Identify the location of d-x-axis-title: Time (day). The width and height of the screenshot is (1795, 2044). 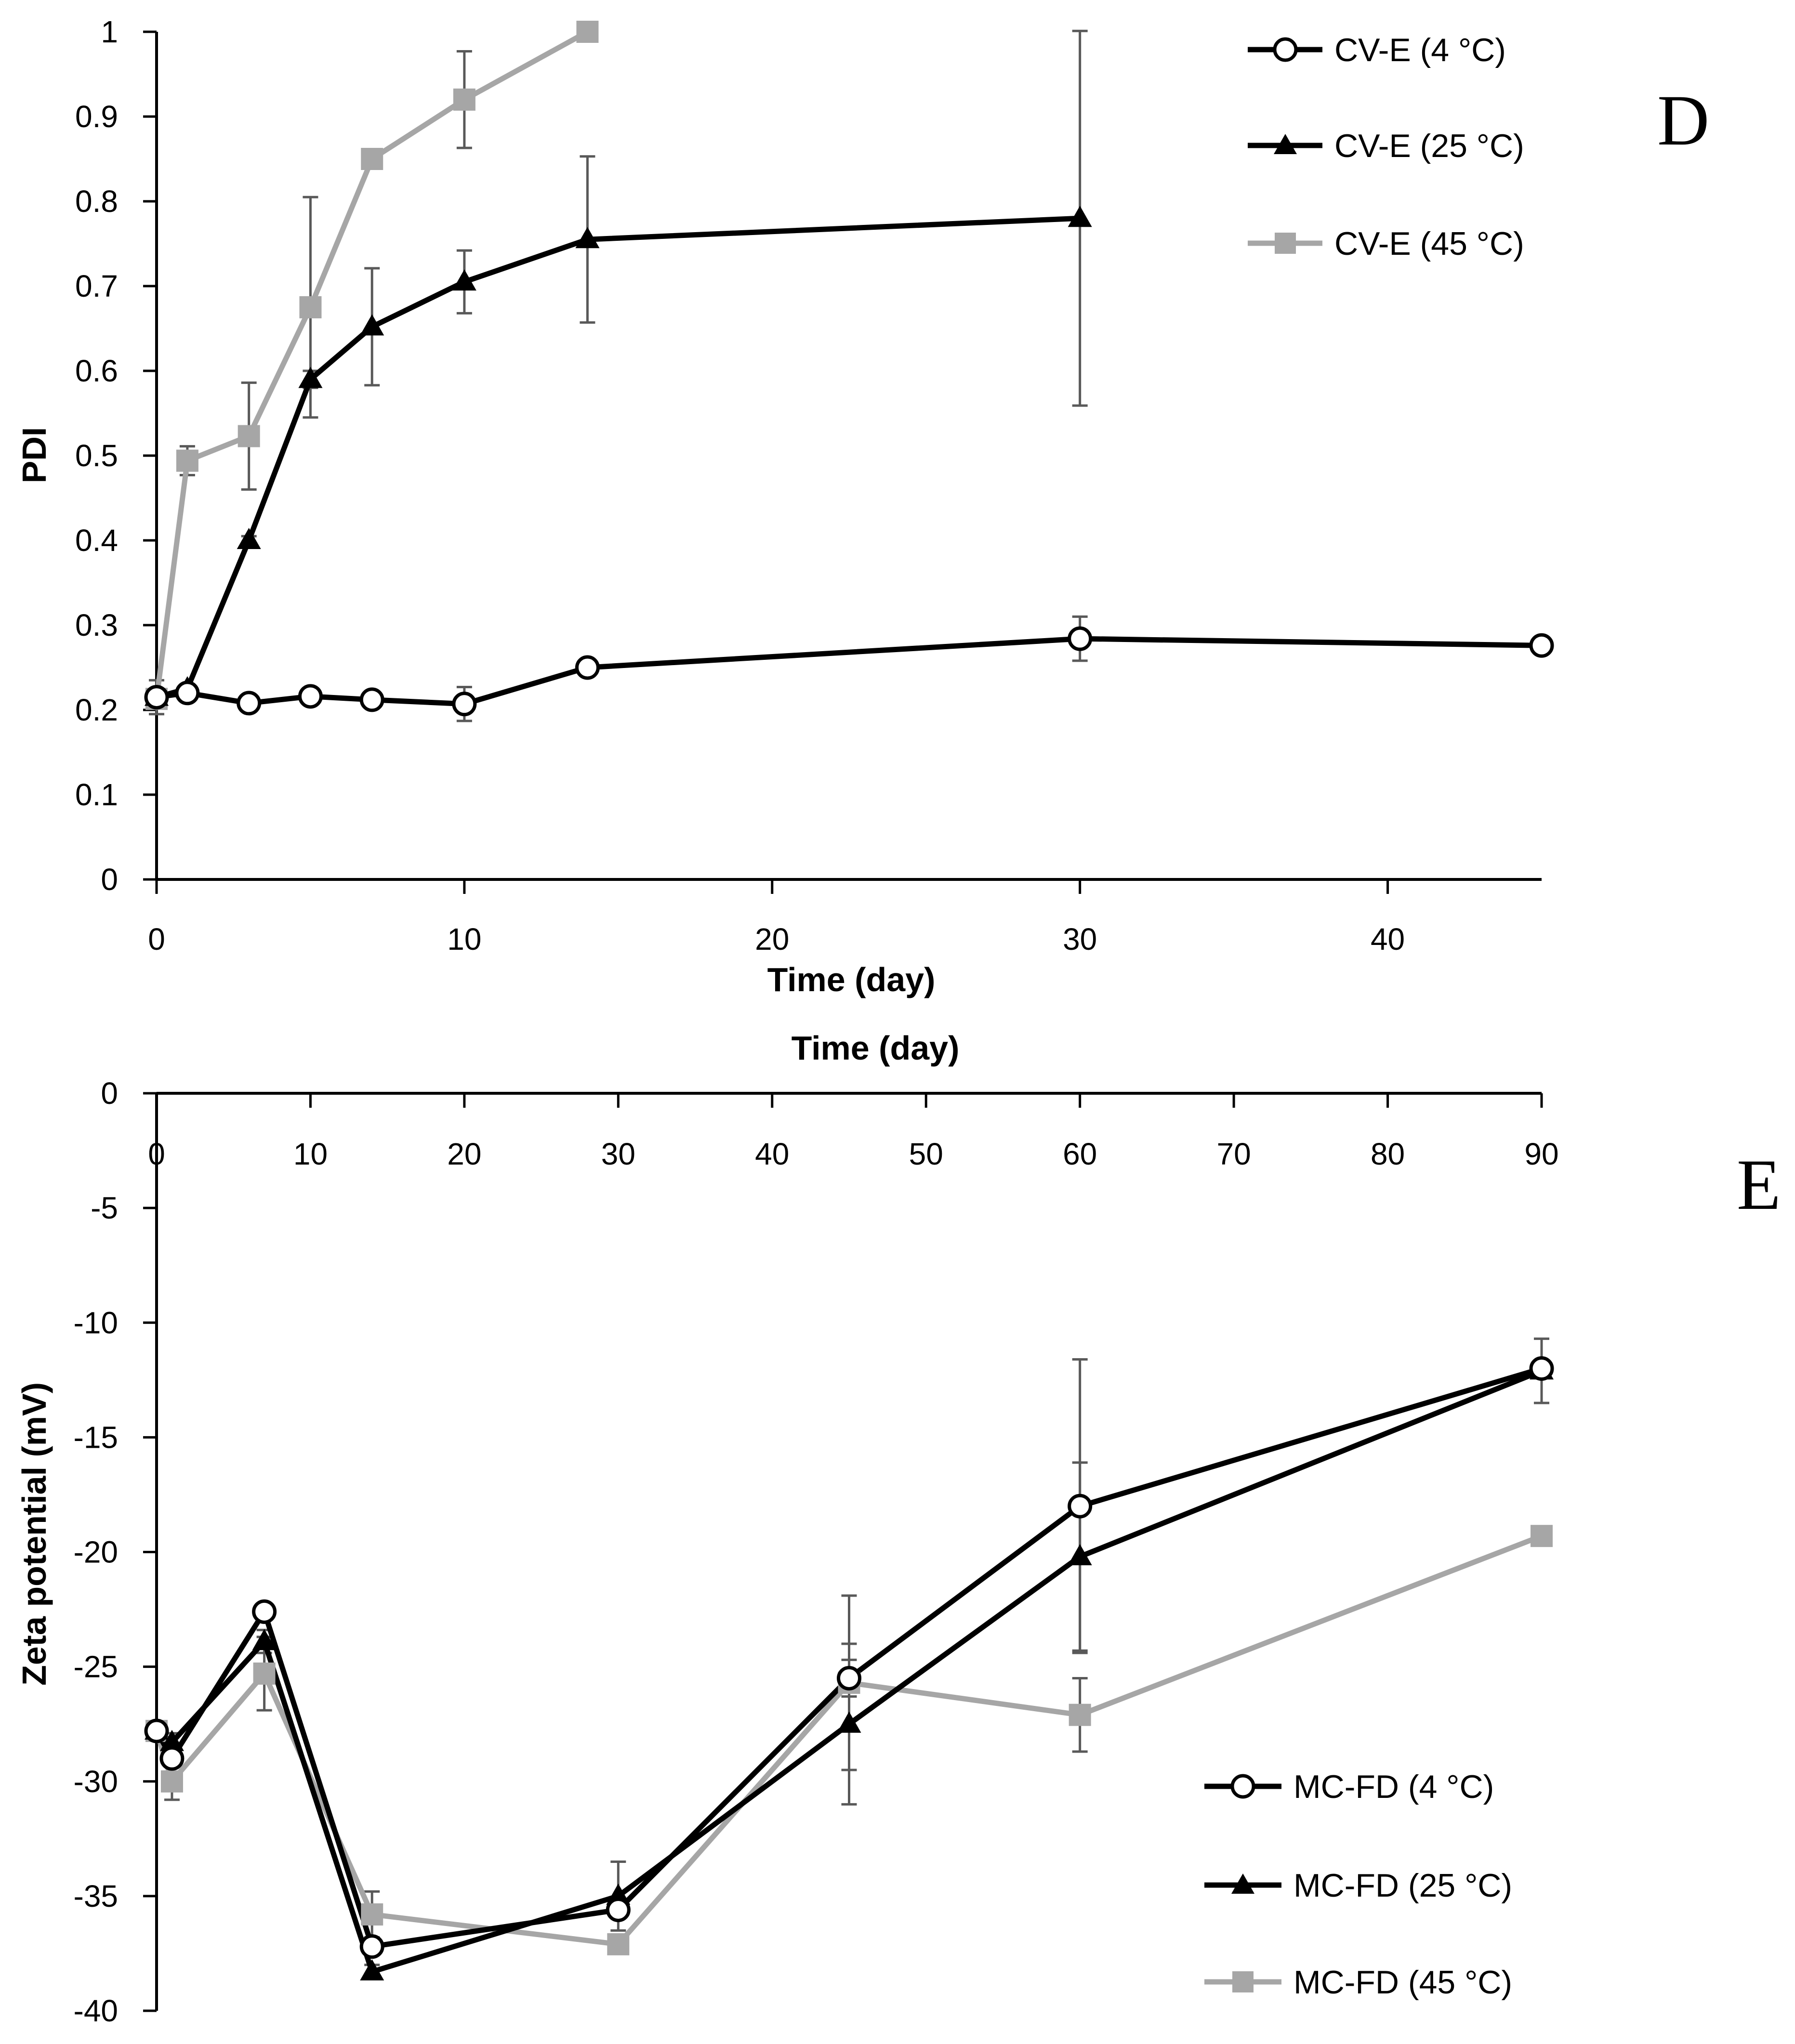
(851, 980).